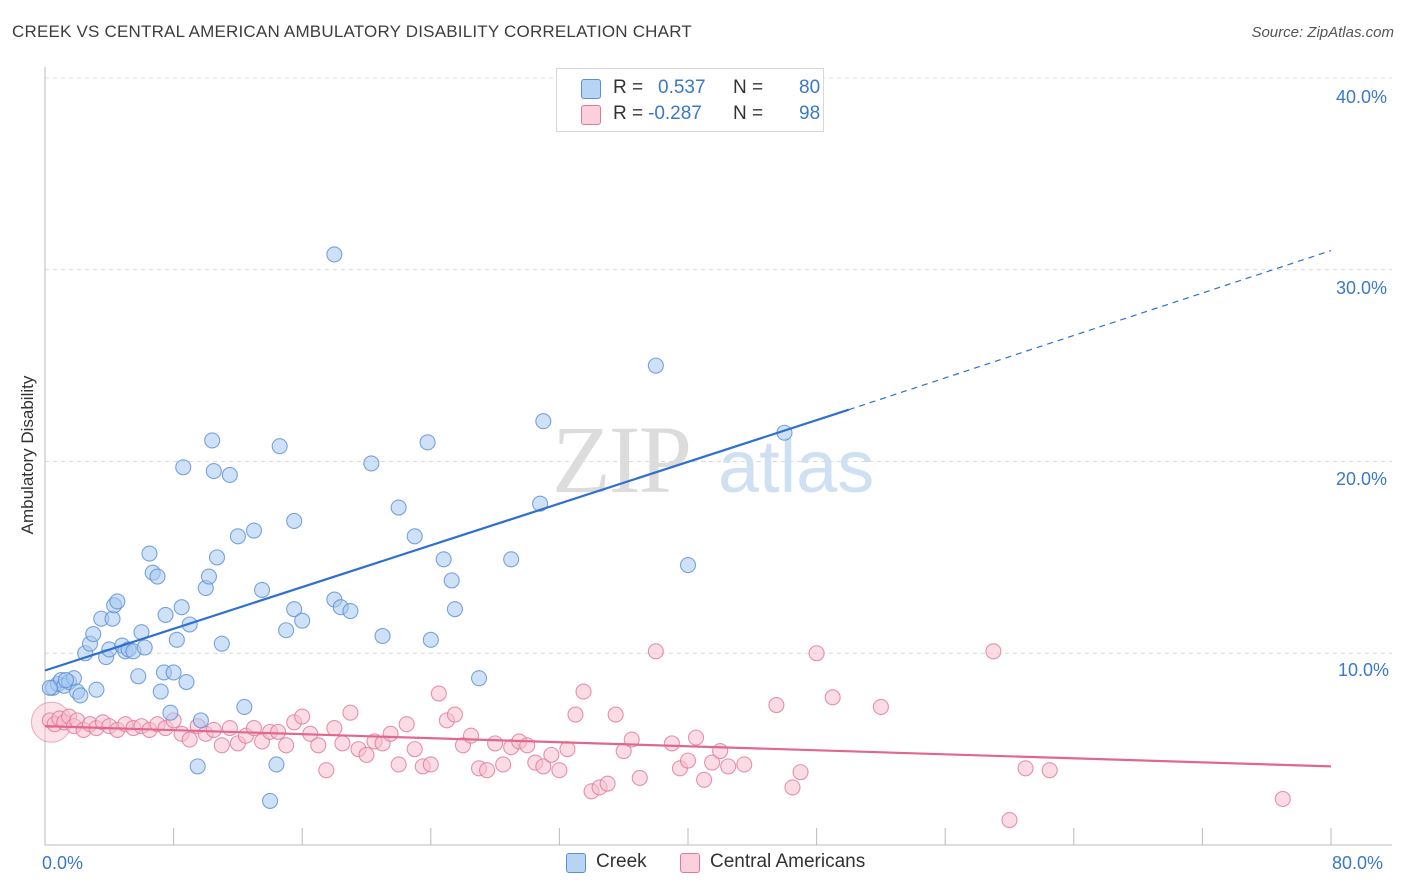 The width and height of the screenshot is (1406, 892). What do you see at coordinates (690, 863) in the screenshot?
I see `bottom-legend-swatch-central-americans` at bounding box center [690, 863].